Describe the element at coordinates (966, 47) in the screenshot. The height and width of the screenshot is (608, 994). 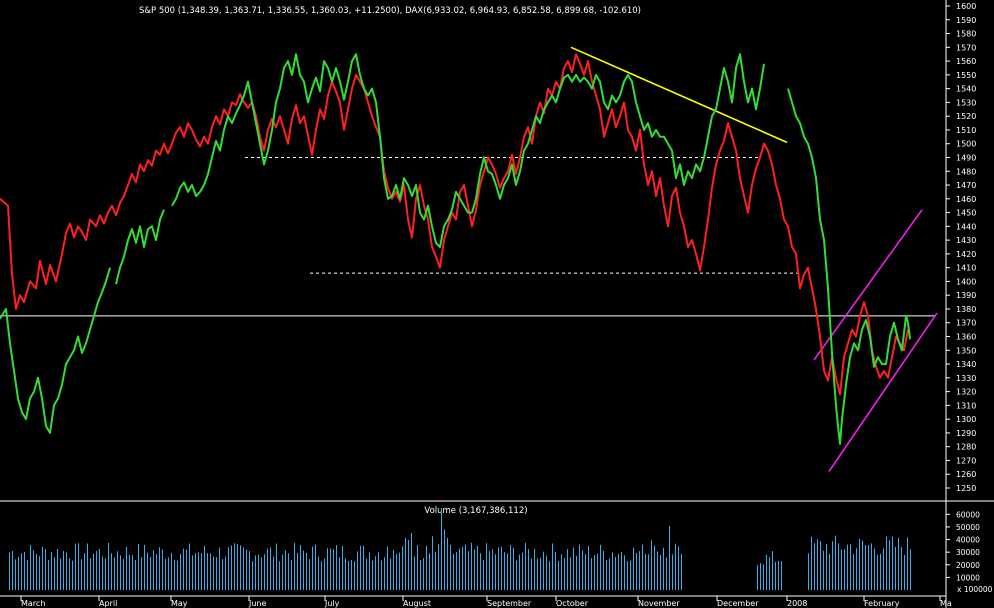
I see `price-tick-label: 1570` at that location.